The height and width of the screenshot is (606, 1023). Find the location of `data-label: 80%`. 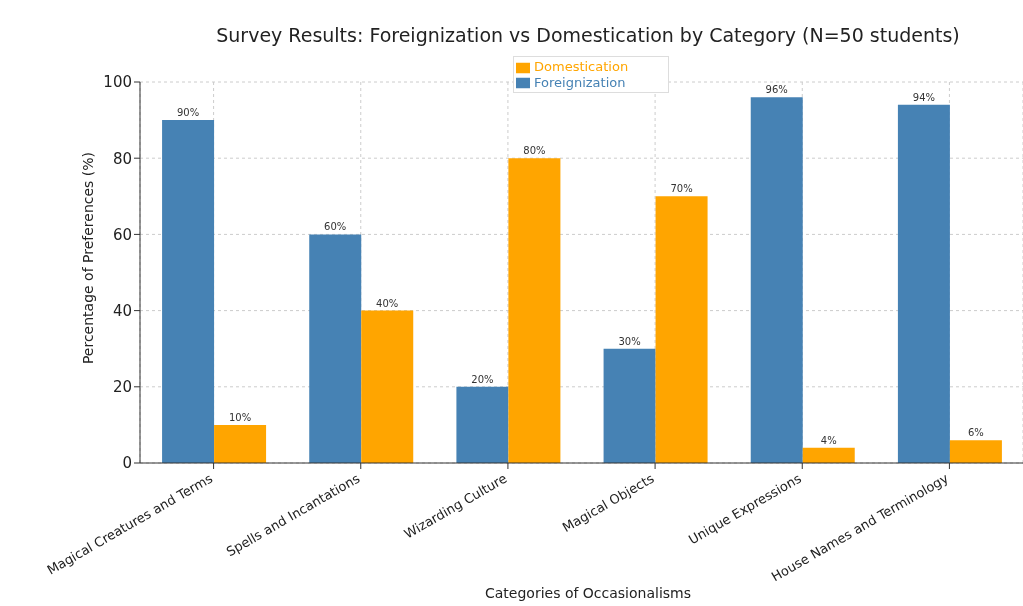

data-label: 80% is located at coordinates (534, 151).